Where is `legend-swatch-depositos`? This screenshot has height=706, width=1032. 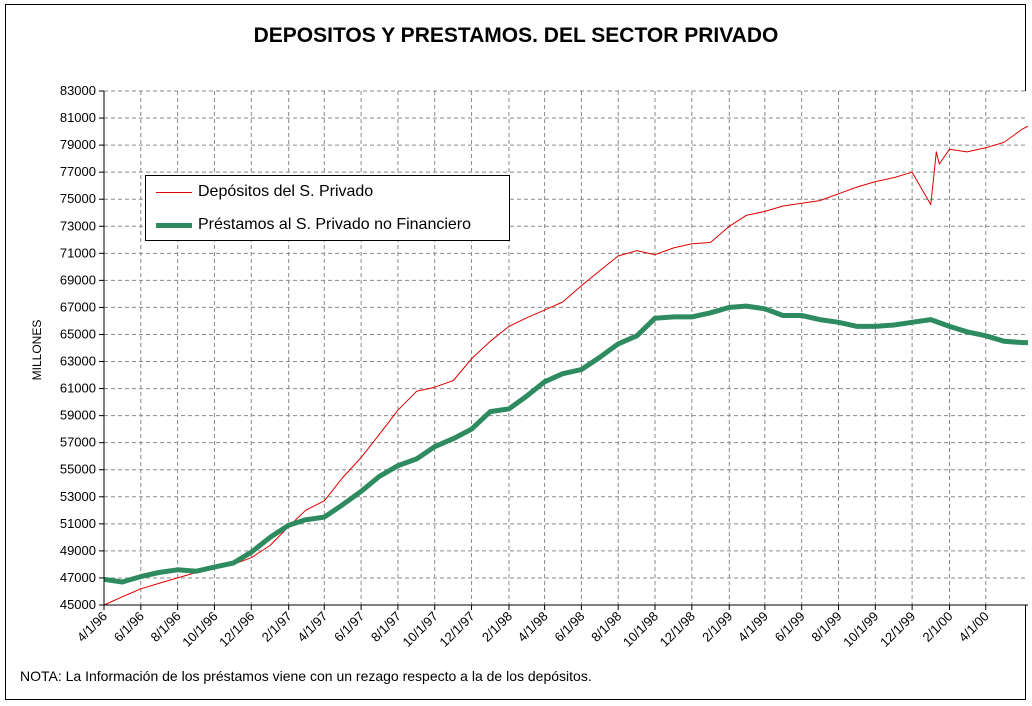 legend-swatch-depositos is located at coordinates (174, 192).